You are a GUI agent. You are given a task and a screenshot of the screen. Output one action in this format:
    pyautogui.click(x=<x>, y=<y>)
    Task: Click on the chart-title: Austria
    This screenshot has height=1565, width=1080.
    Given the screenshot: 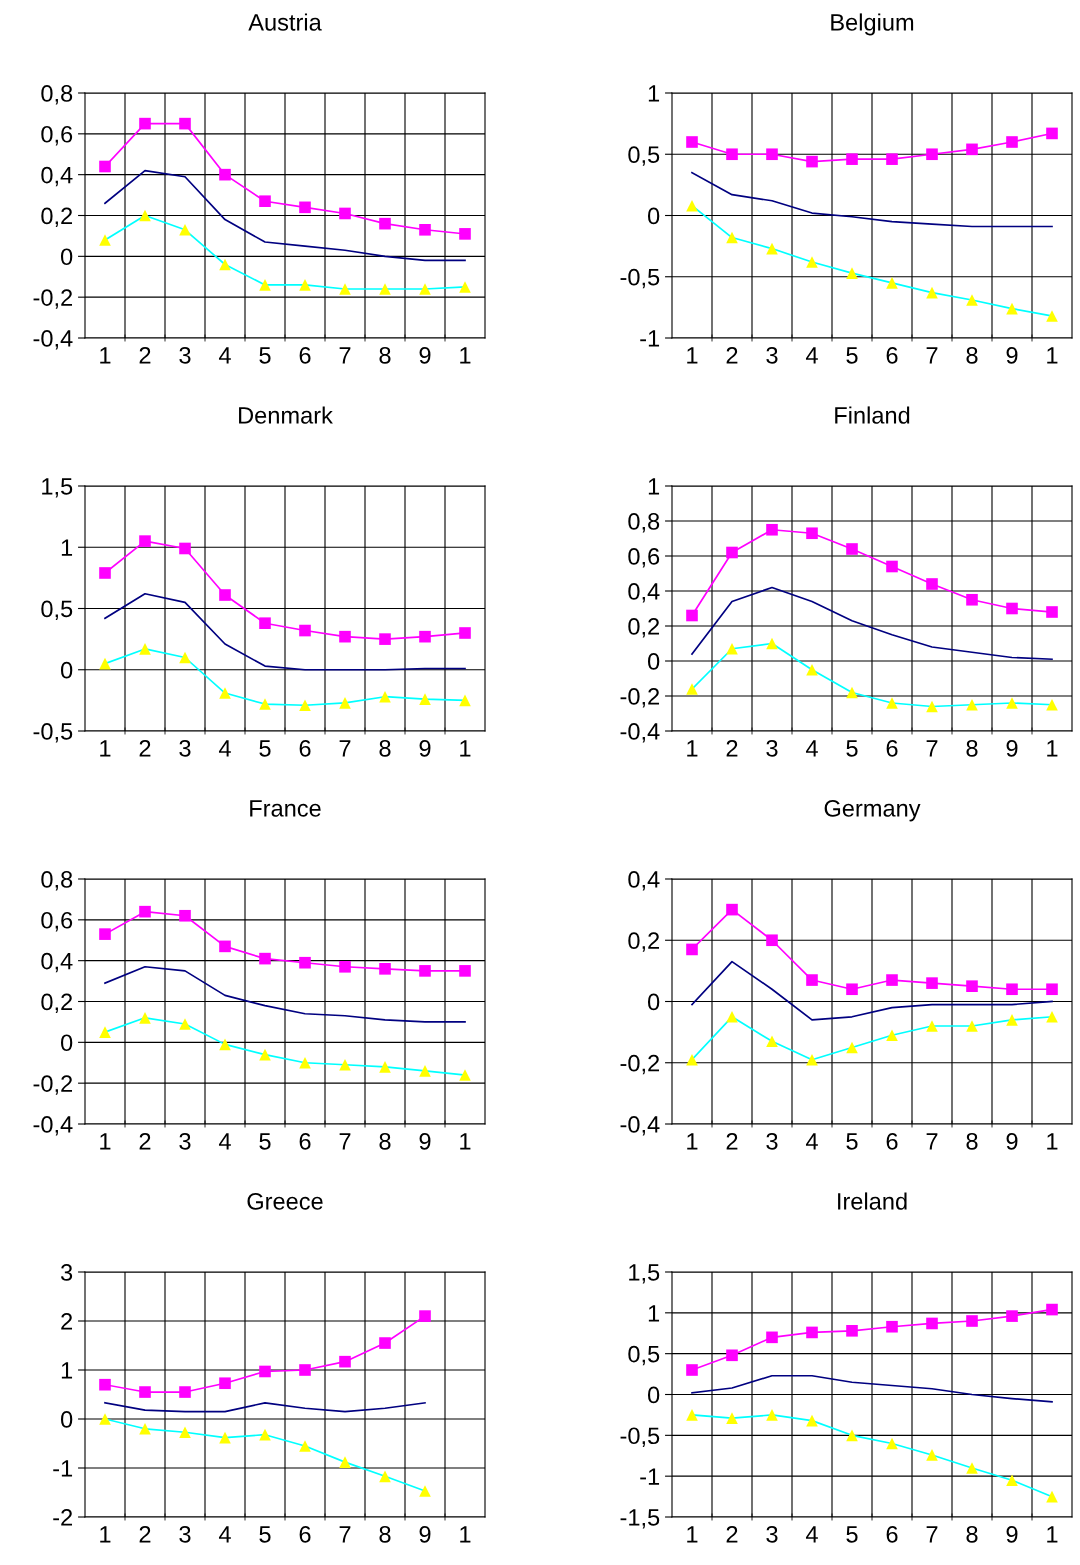 What is the action you would take?
    pyautogui.click(x=285, y=22)
    